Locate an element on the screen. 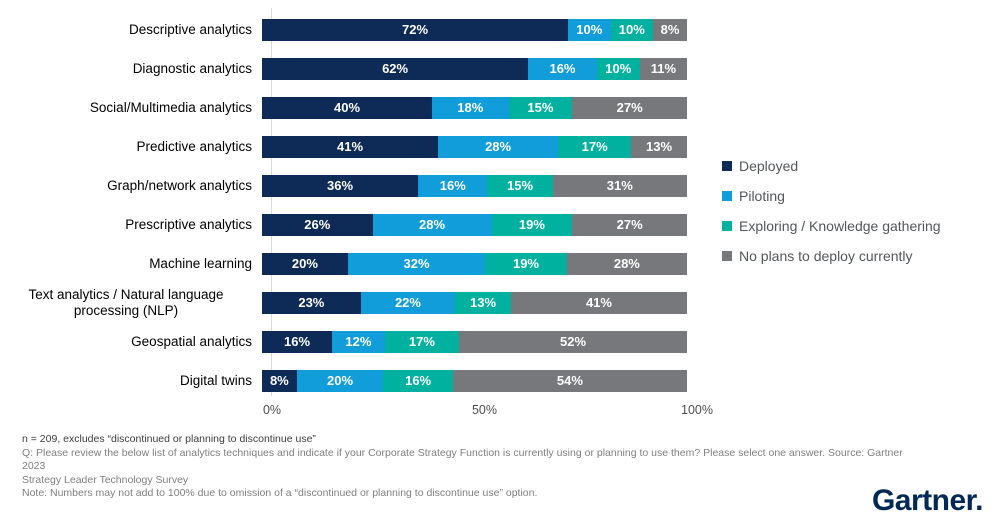 This screenshot has height=529, width=997. segment-value-label: 16% is located at coordinates (297, 341).